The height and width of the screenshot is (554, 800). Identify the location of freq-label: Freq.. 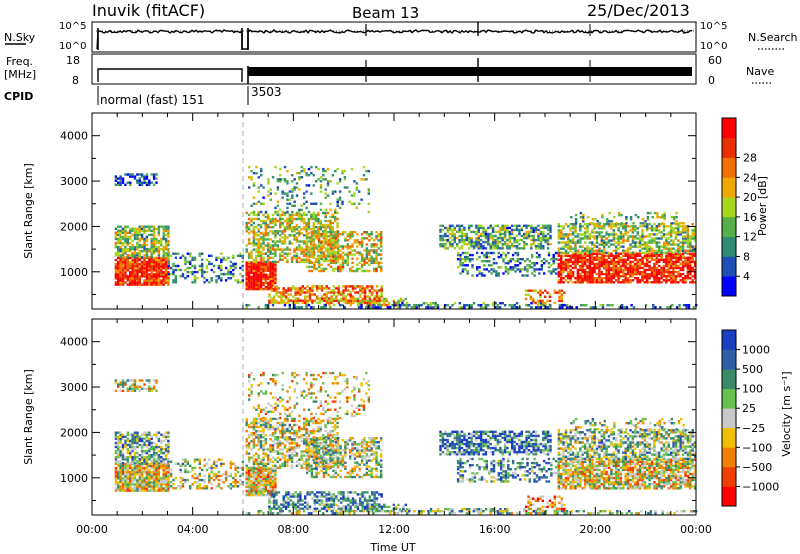
(19, 61).